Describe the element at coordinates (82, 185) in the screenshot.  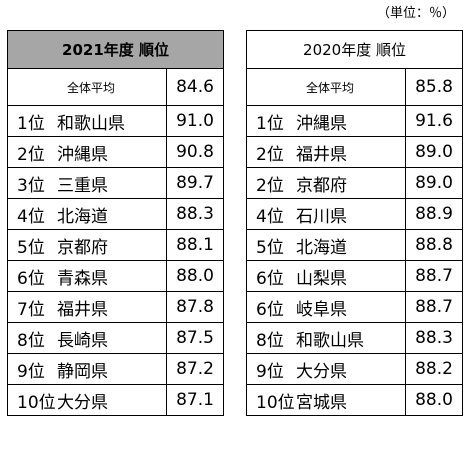
I see `prefecture-name: 三重県` at that location.